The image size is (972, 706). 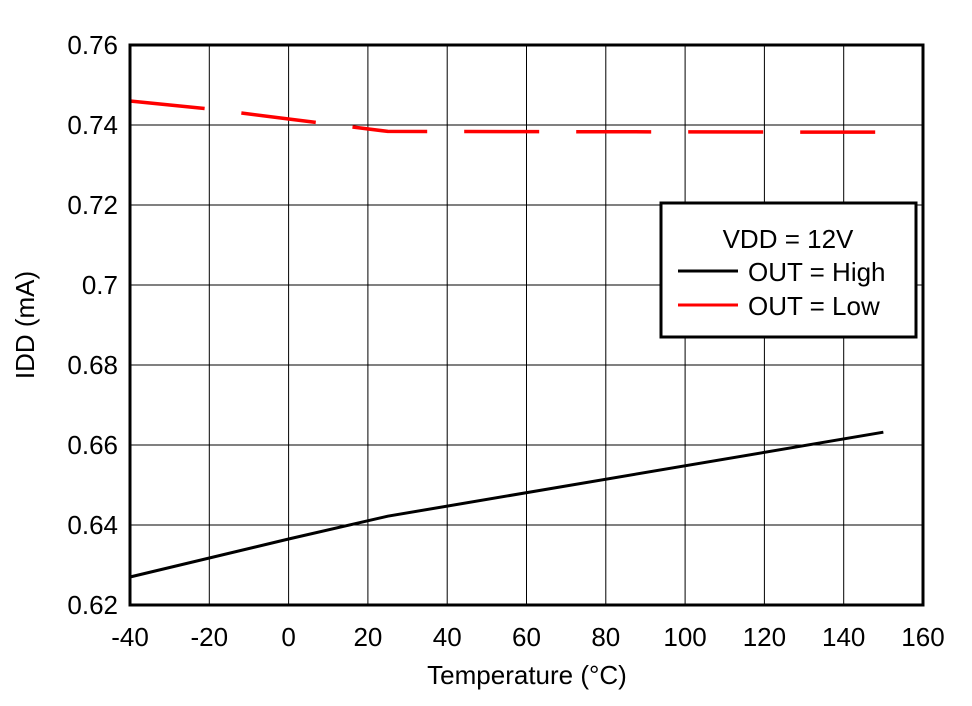 What do you see at coordinates (92, 205) in the screenshot?
I see `y-tick-label: 0.72` at bounding box center [92, 205].